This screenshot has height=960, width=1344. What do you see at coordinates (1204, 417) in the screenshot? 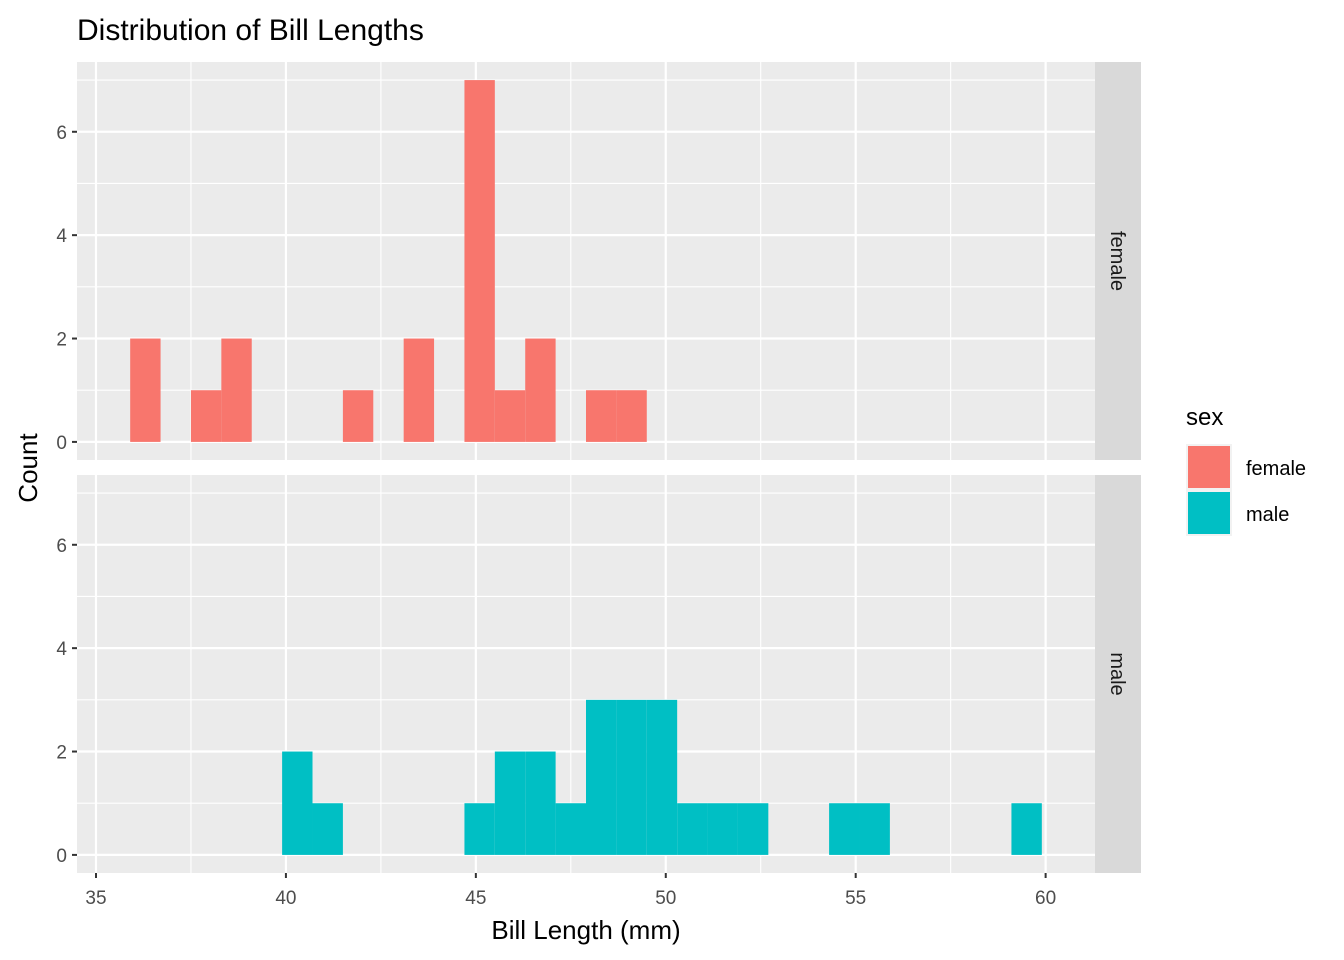
I see `legend-title: sex` at bounding box center [1204, 417].